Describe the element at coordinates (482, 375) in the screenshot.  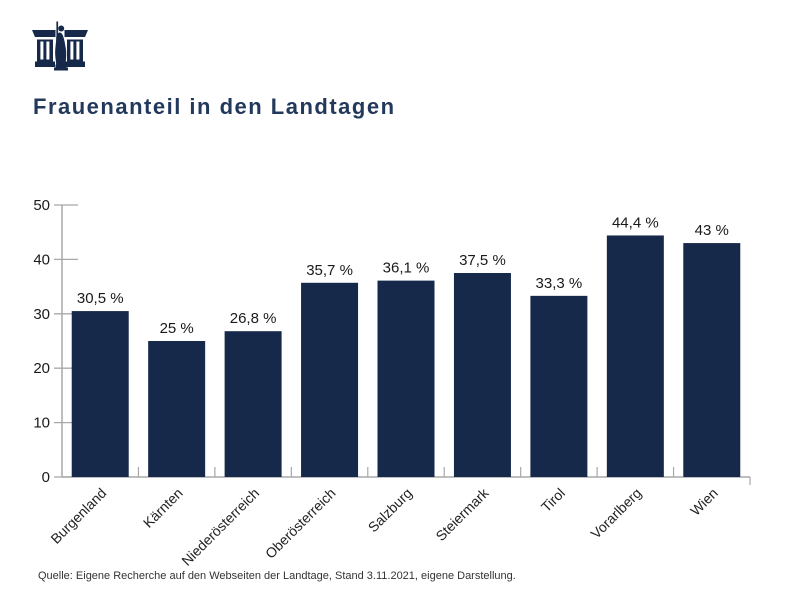
I see `bar-steiermark` at that location.